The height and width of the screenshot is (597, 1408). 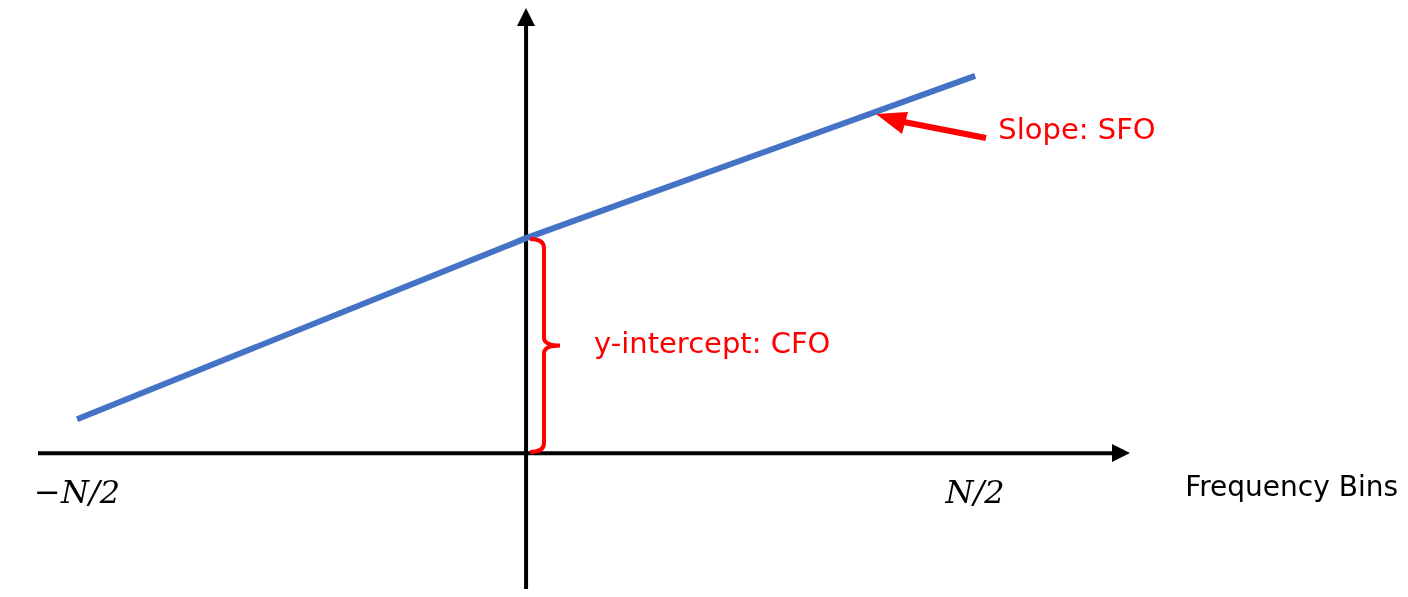 What do you see at coordinates (1291, 487) in the screenshot?
I see `x-axis-title: Frequency Bins` at bounding box center [1291, 487].